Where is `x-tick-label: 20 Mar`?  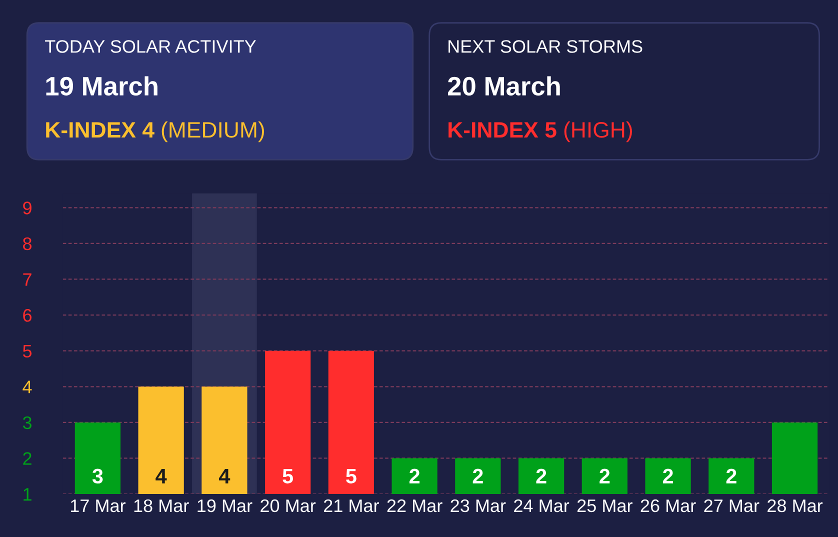 x-tick-label: 20 Mar is located at coordinates (288, 505).